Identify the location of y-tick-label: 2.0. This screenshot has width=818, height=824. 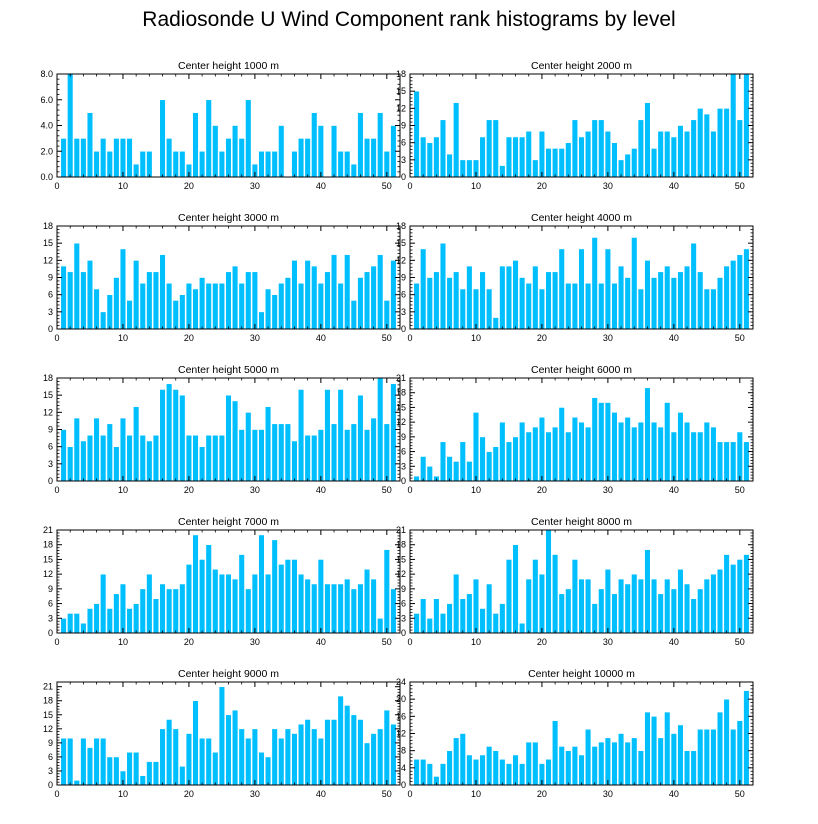
(46, 151).